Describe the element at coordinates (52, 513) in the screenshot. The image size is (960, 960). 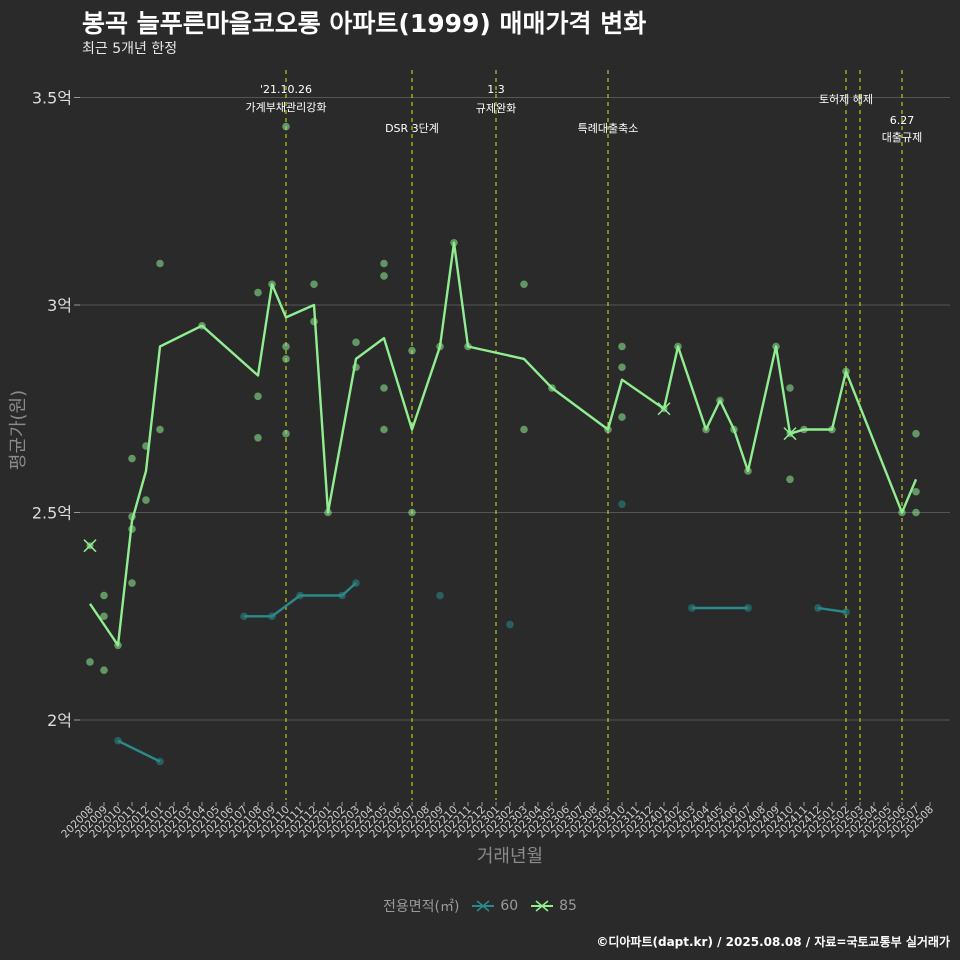
I see `y-tick-label: 2.5억` at that location.